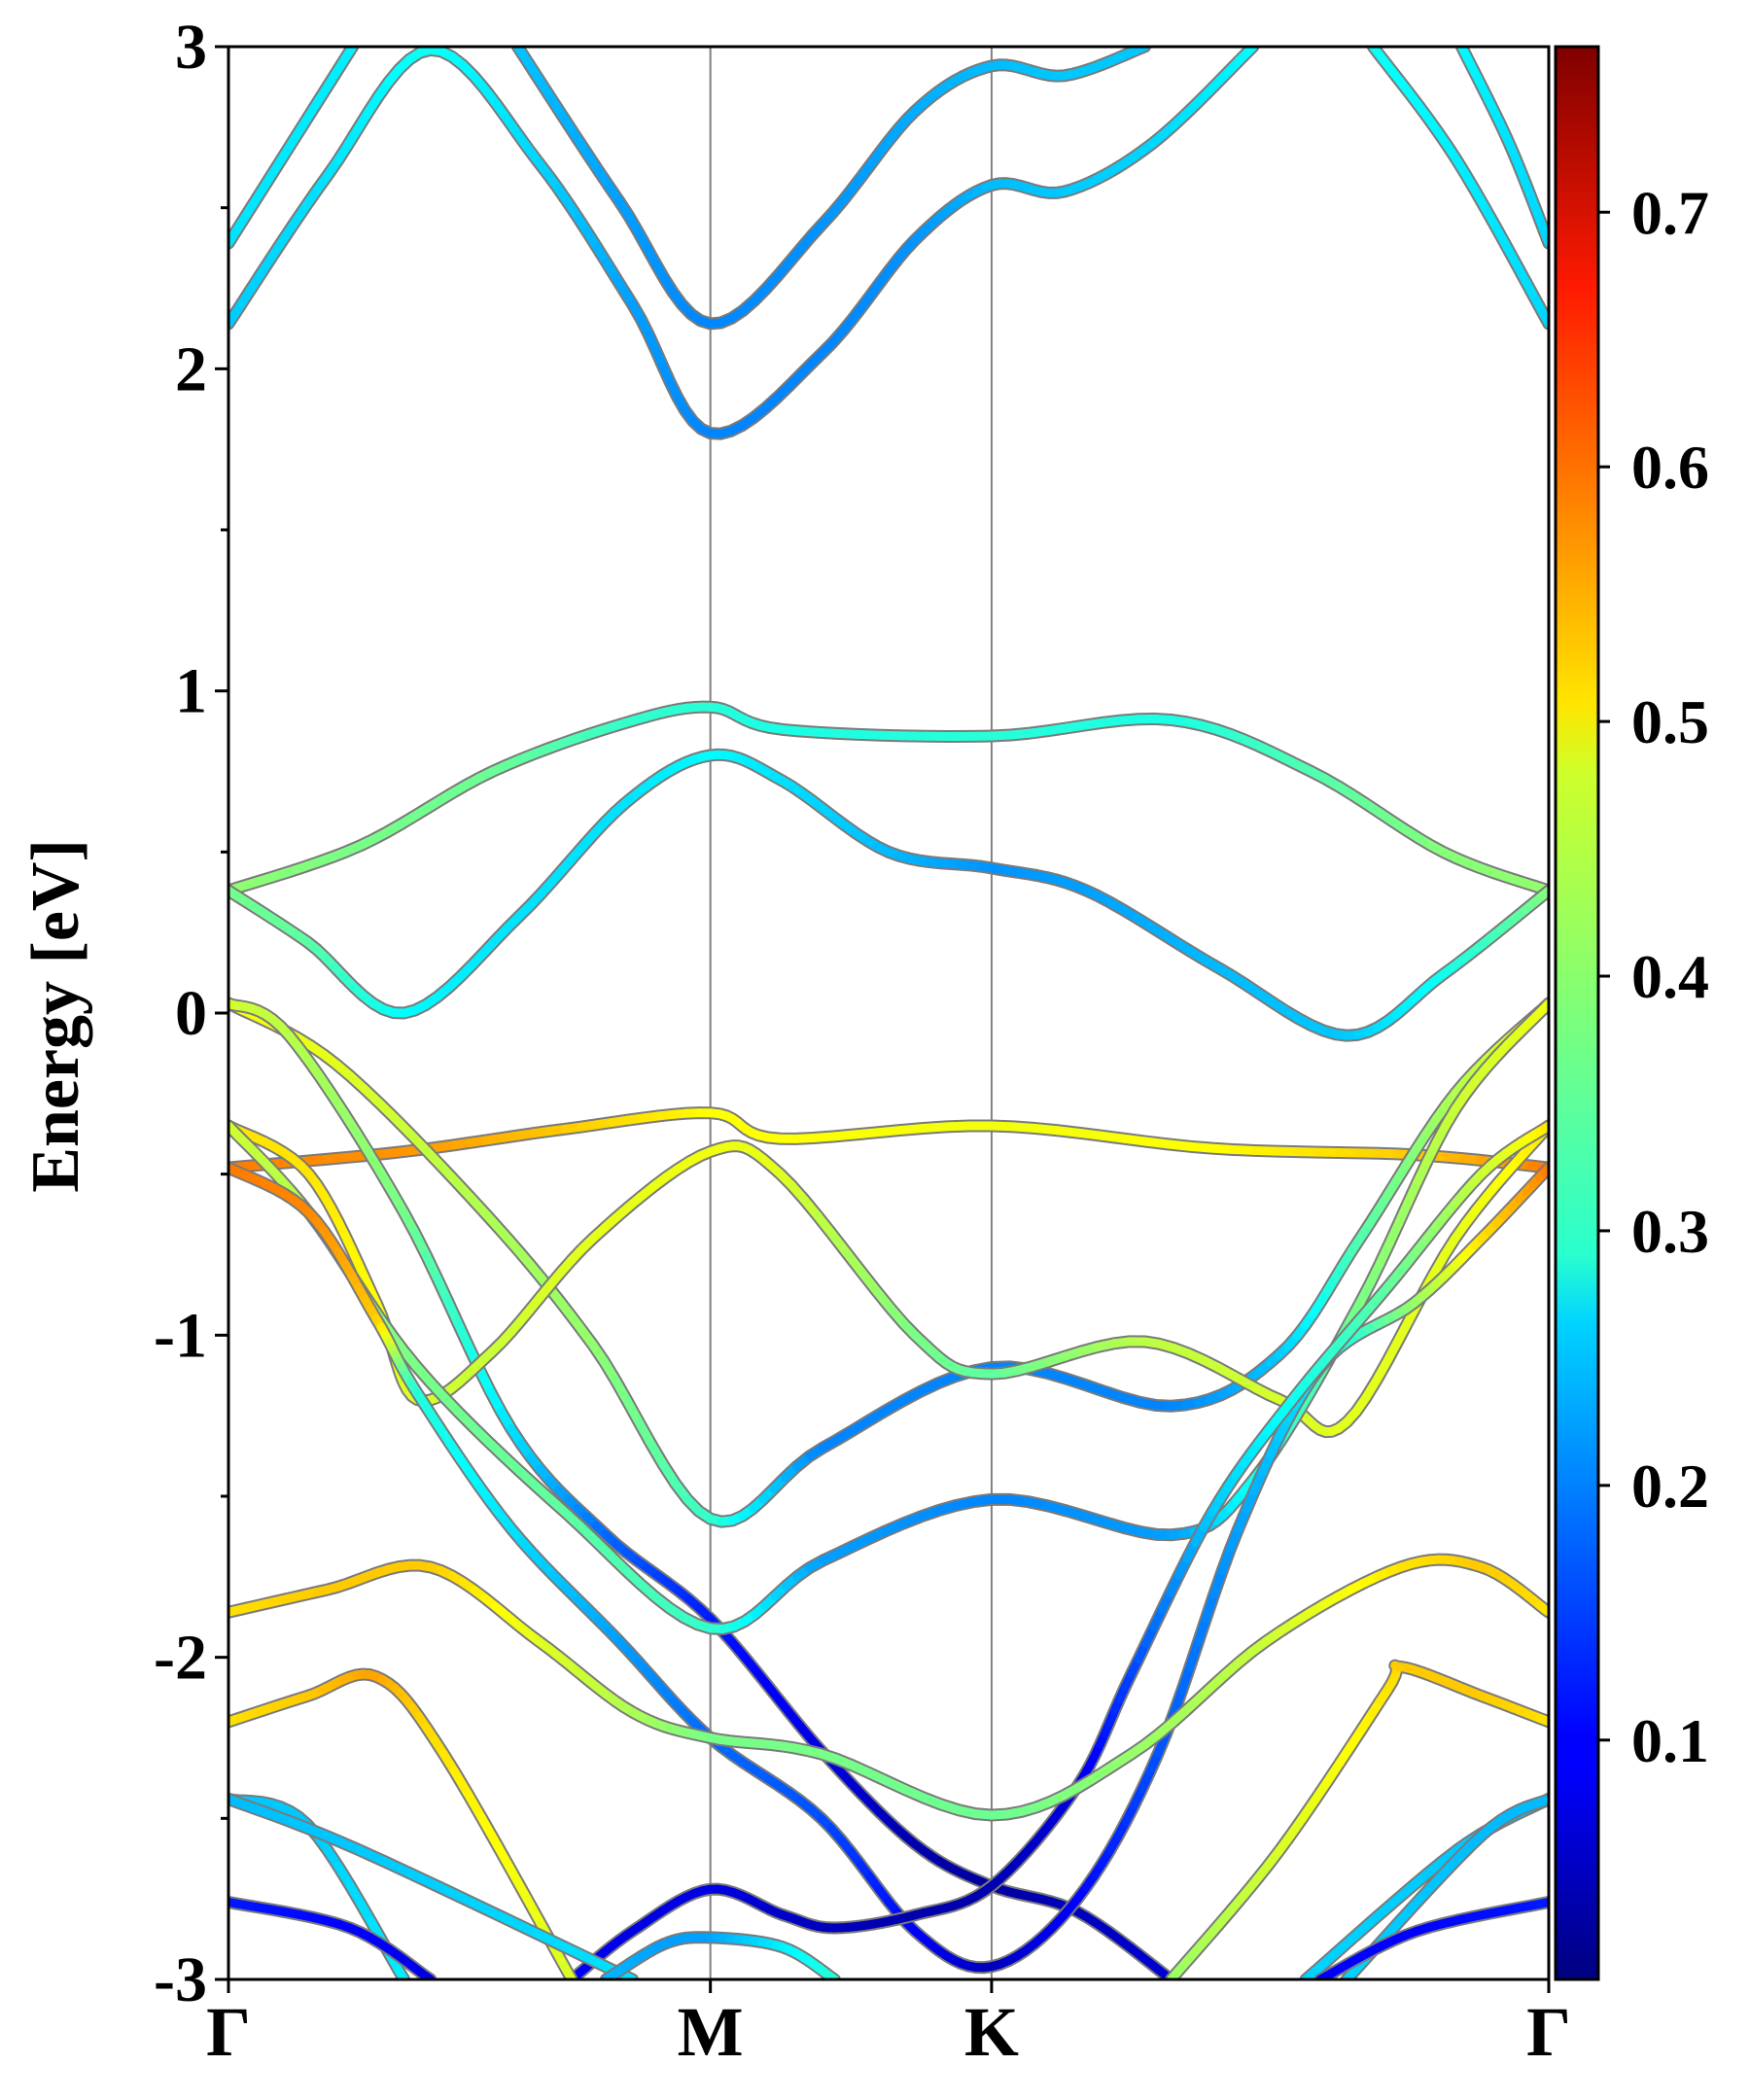 This screenshot has height=2100, width=1750. I want to click on y-tick-label: -3, so click(180, 1979).